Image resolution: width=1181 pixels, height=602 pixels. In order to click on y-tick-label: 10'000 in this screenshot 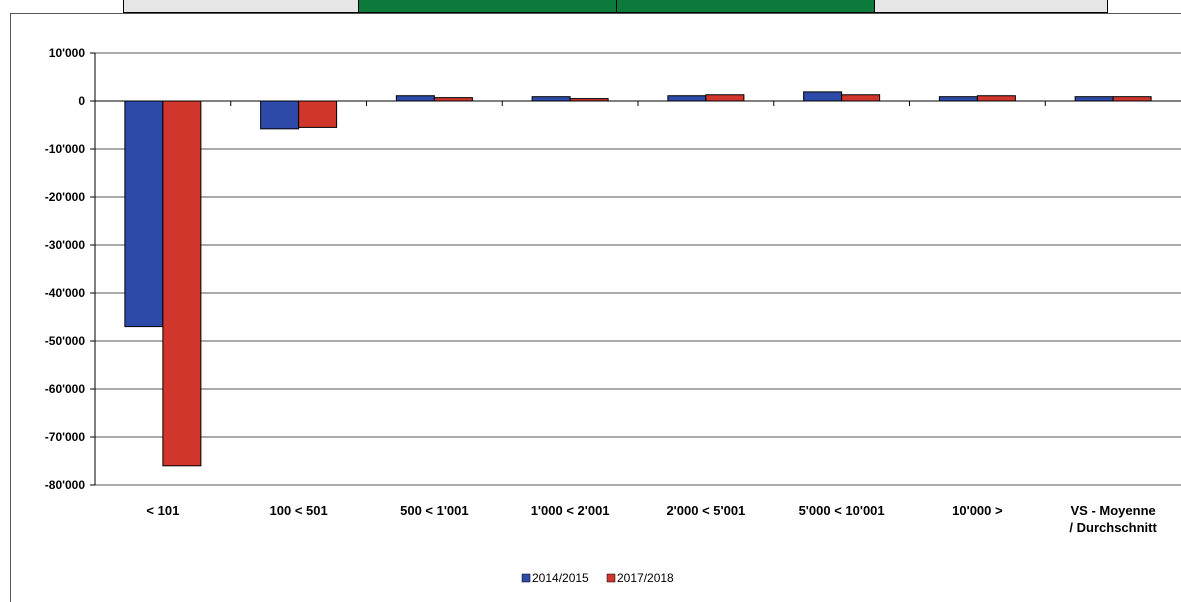, I will do `click(67, 53)`.